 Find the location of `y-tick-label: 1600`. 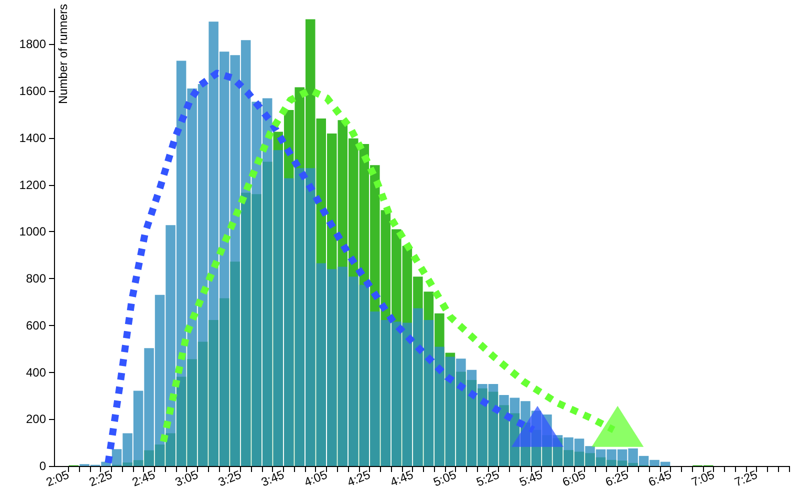

y-tick-label: 1600 is located at coordinates (32, 91).